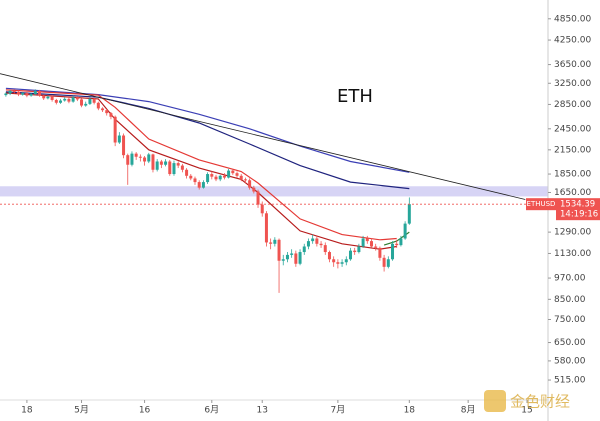 This screenshot has height=421, width=600. I want to click on symbol-label: ETHUSD, so click(541, 204).